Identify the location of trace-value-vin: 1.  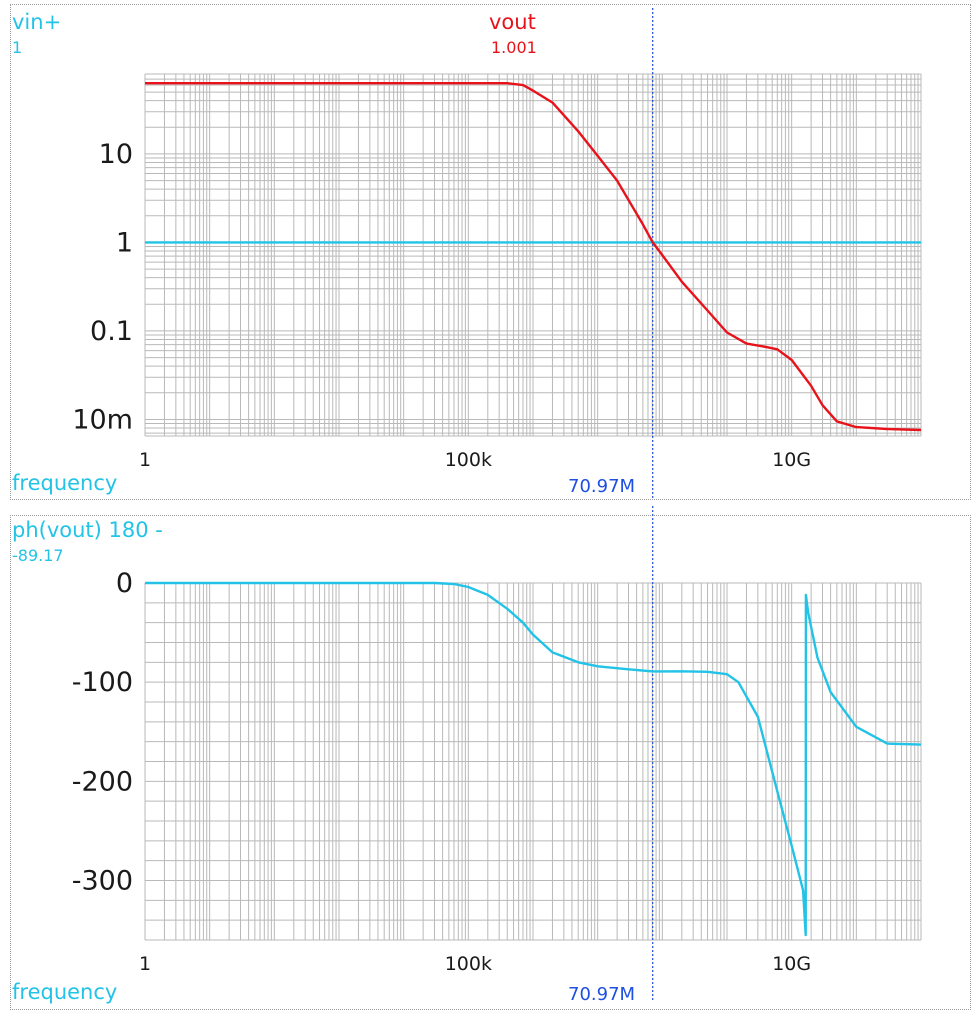
(17, 47).